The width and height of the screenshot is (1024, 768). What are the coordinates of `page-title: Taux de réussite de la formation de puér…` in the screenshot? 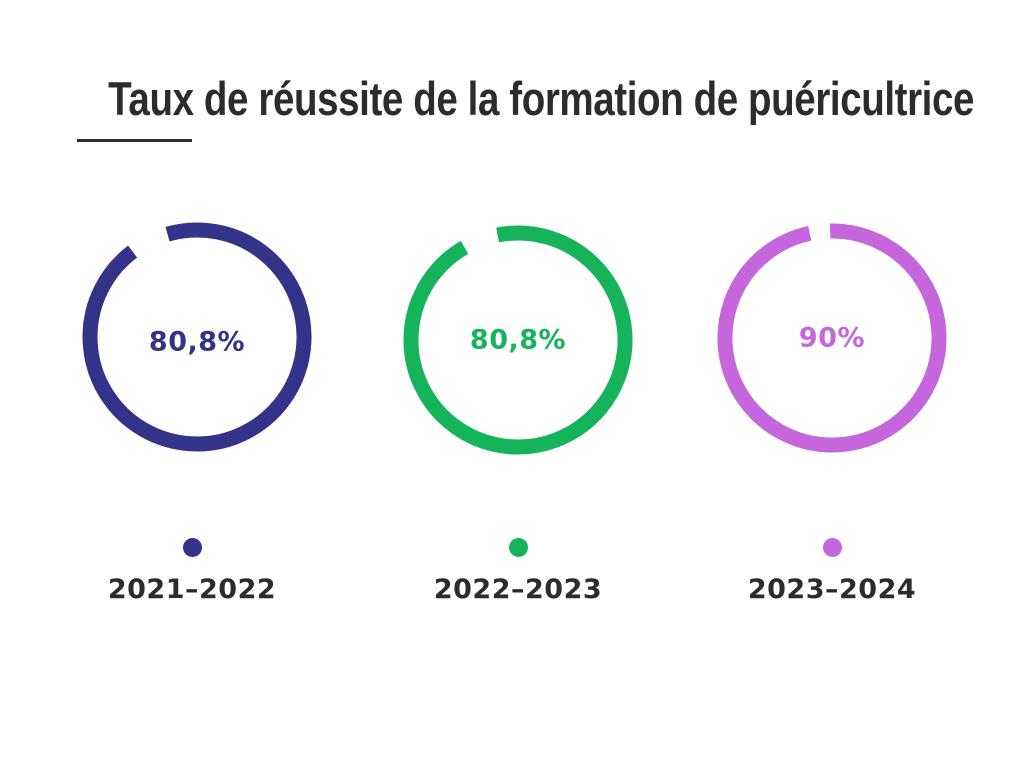 It's located at (541, 98).